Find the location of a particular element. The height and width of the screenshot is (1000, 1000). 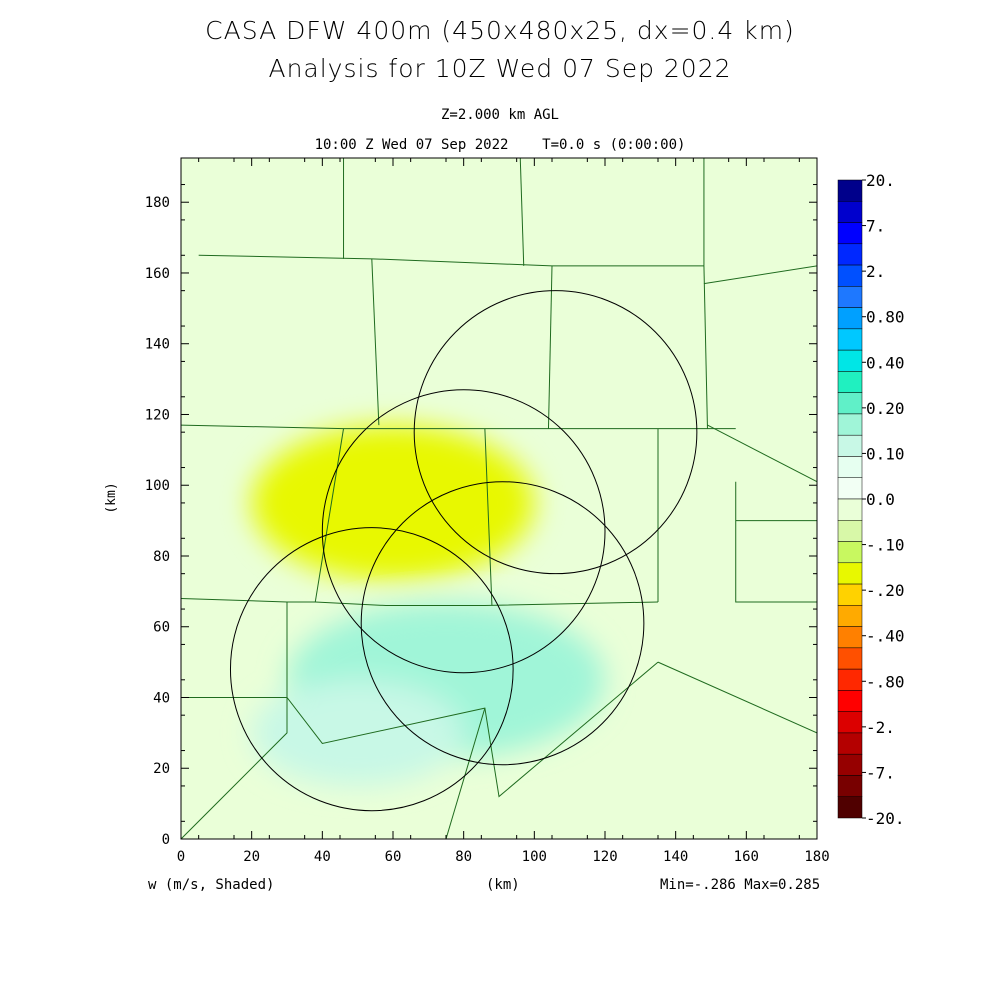

colorbar-label: 7. is located at coordinates (875, 226).